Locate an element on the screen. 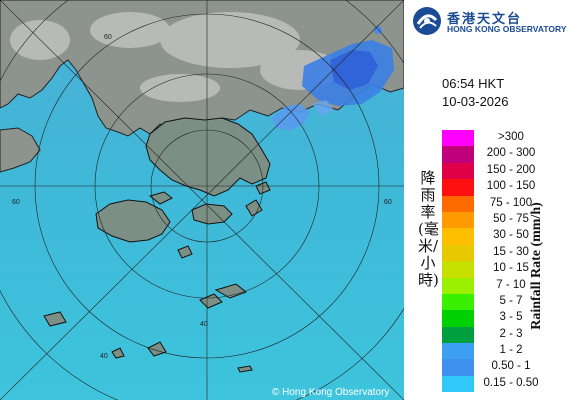  legend-label: 15 - 30 is located at coordinates (511, 251).